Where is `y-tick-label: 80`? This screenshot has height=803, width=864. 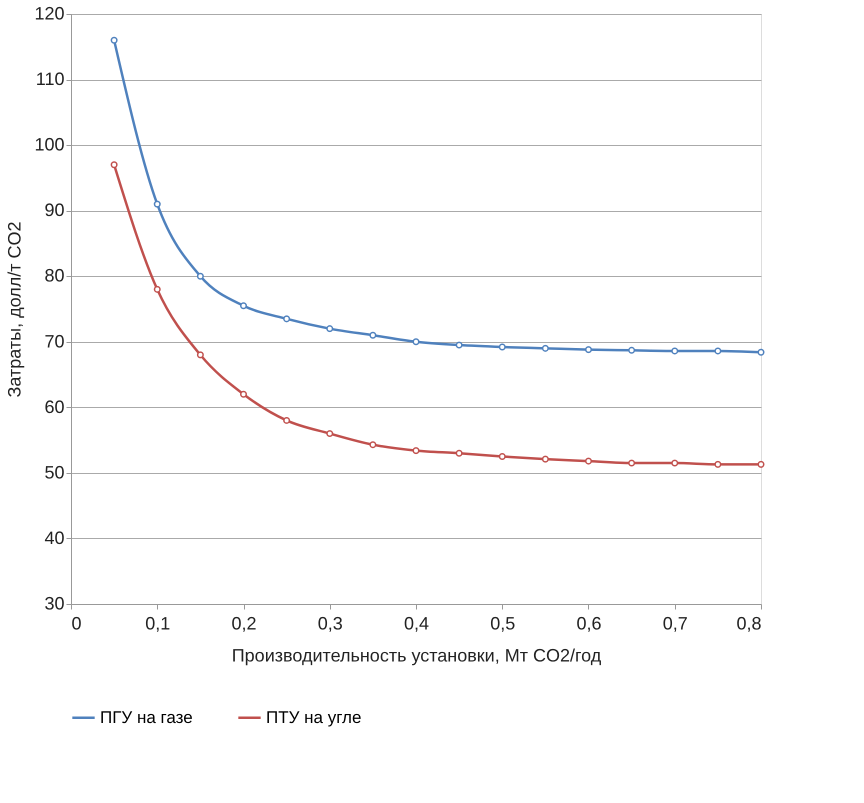 y-tick-label: 80 is located at coordinates (54, 276).